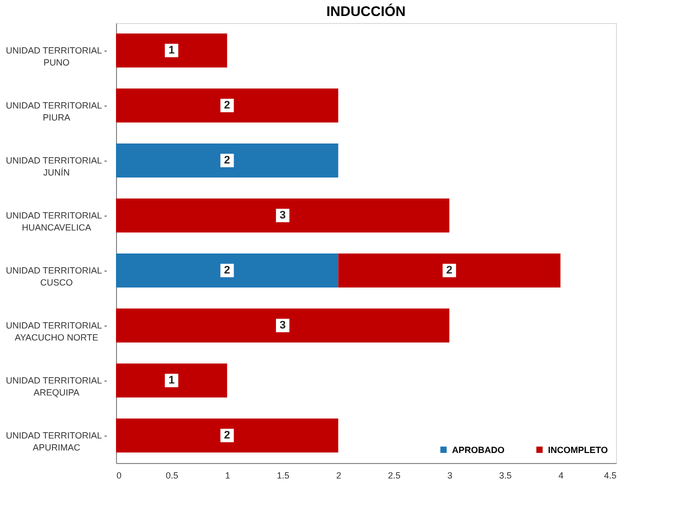 The image size is (690, 507). Describe the element at coordinates (227, 475) in the screenshot. I see `x-tick-label: 1` at that location.